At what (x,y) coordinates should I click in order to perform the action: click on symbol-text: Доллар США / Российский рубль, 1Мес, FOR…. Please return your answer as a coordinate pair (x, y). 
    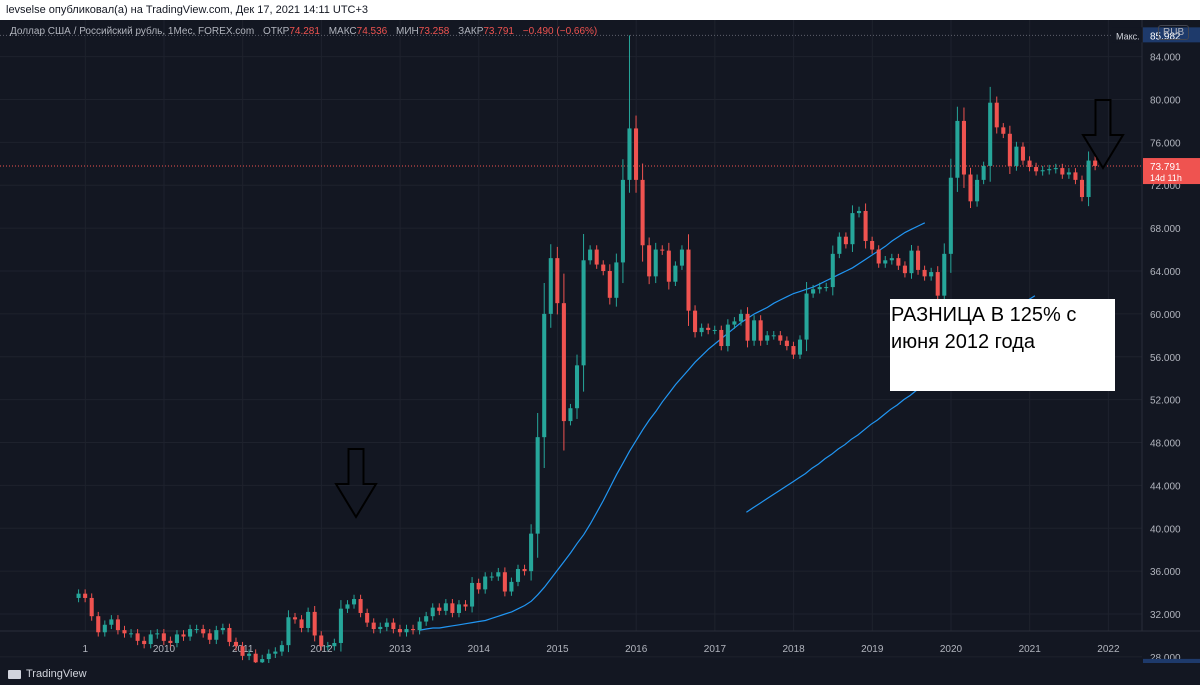
    Looking at the image, I should click on (132, 31).